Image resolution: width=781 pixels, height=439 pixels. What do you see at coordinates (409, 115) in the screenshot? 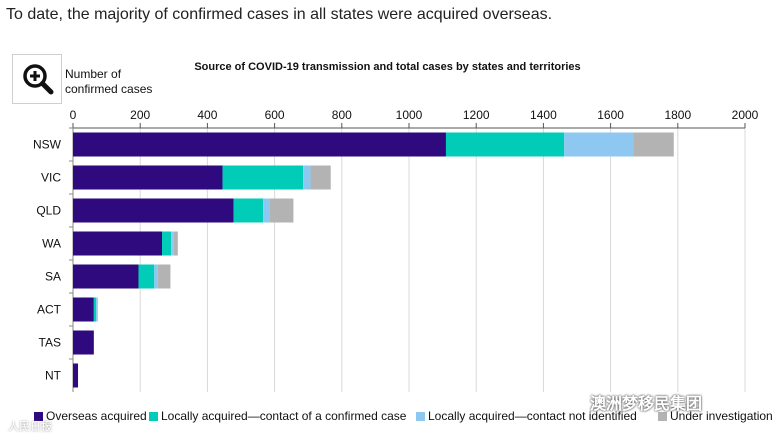
I see `x-tick-label: 1000` at bounding box center [409, 115].